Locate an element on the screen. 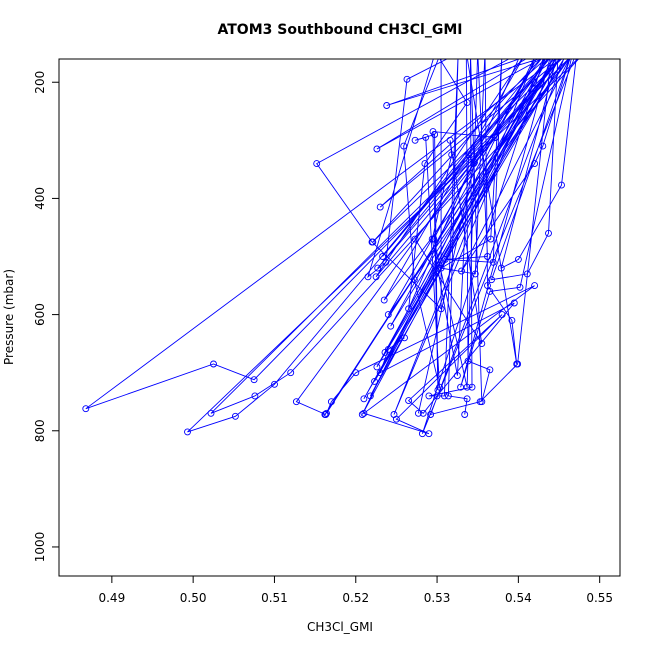 This screenshot has width=650, height=650. y-tick-label: 800 is located at coordinates (40, 430).